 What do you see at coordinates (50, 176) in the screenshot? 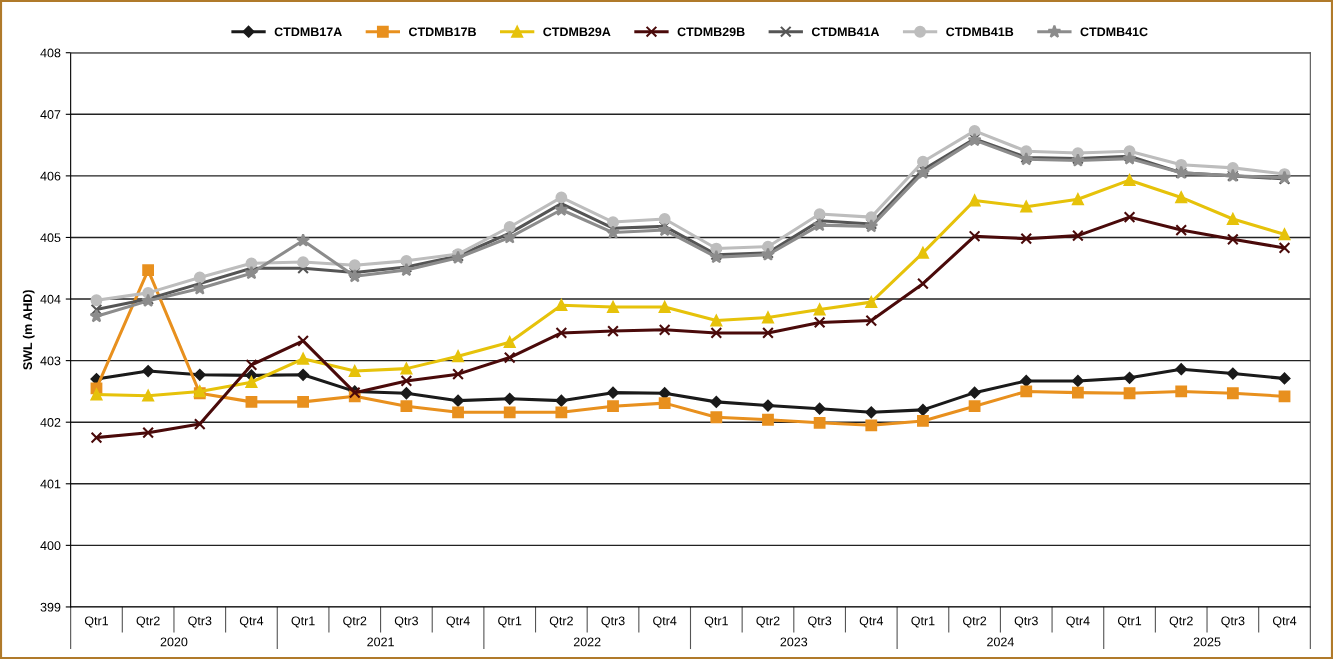
I see `y-tick-label: 406` at bounding box center [50, 176].